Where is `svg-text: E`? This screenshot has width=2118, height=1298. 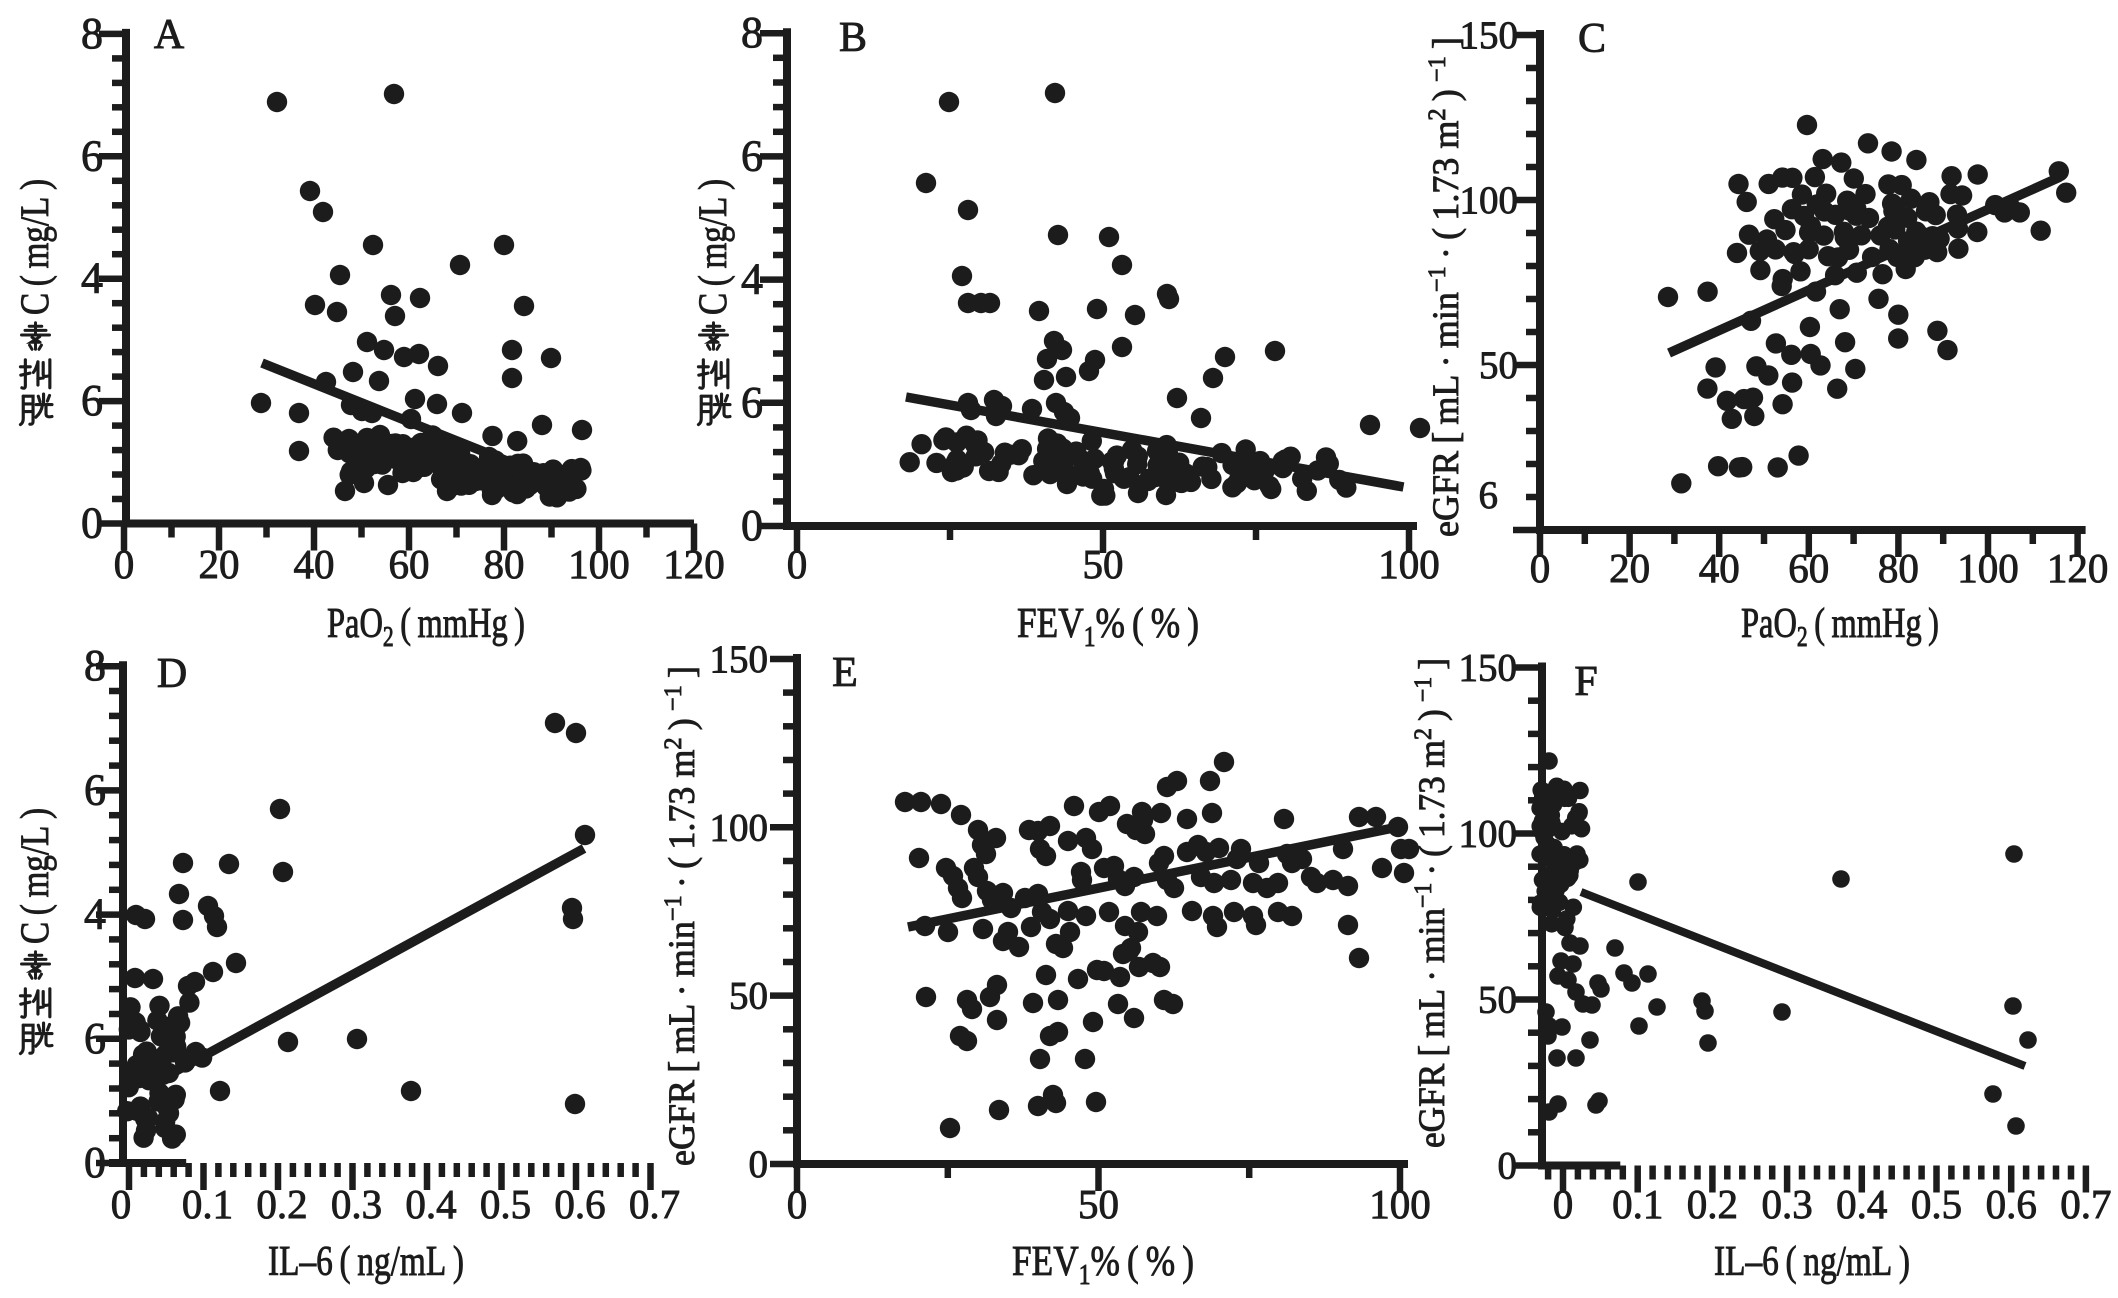
svg-text: E is located at coordinates (845, 673).